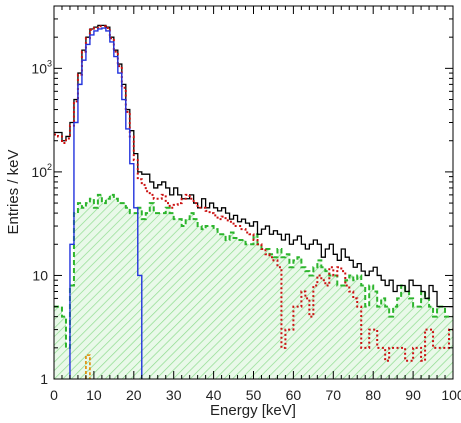  Describe the element at coordinates (134, 395) in the screenshot. I see `x-tick-label: 20` at that location.